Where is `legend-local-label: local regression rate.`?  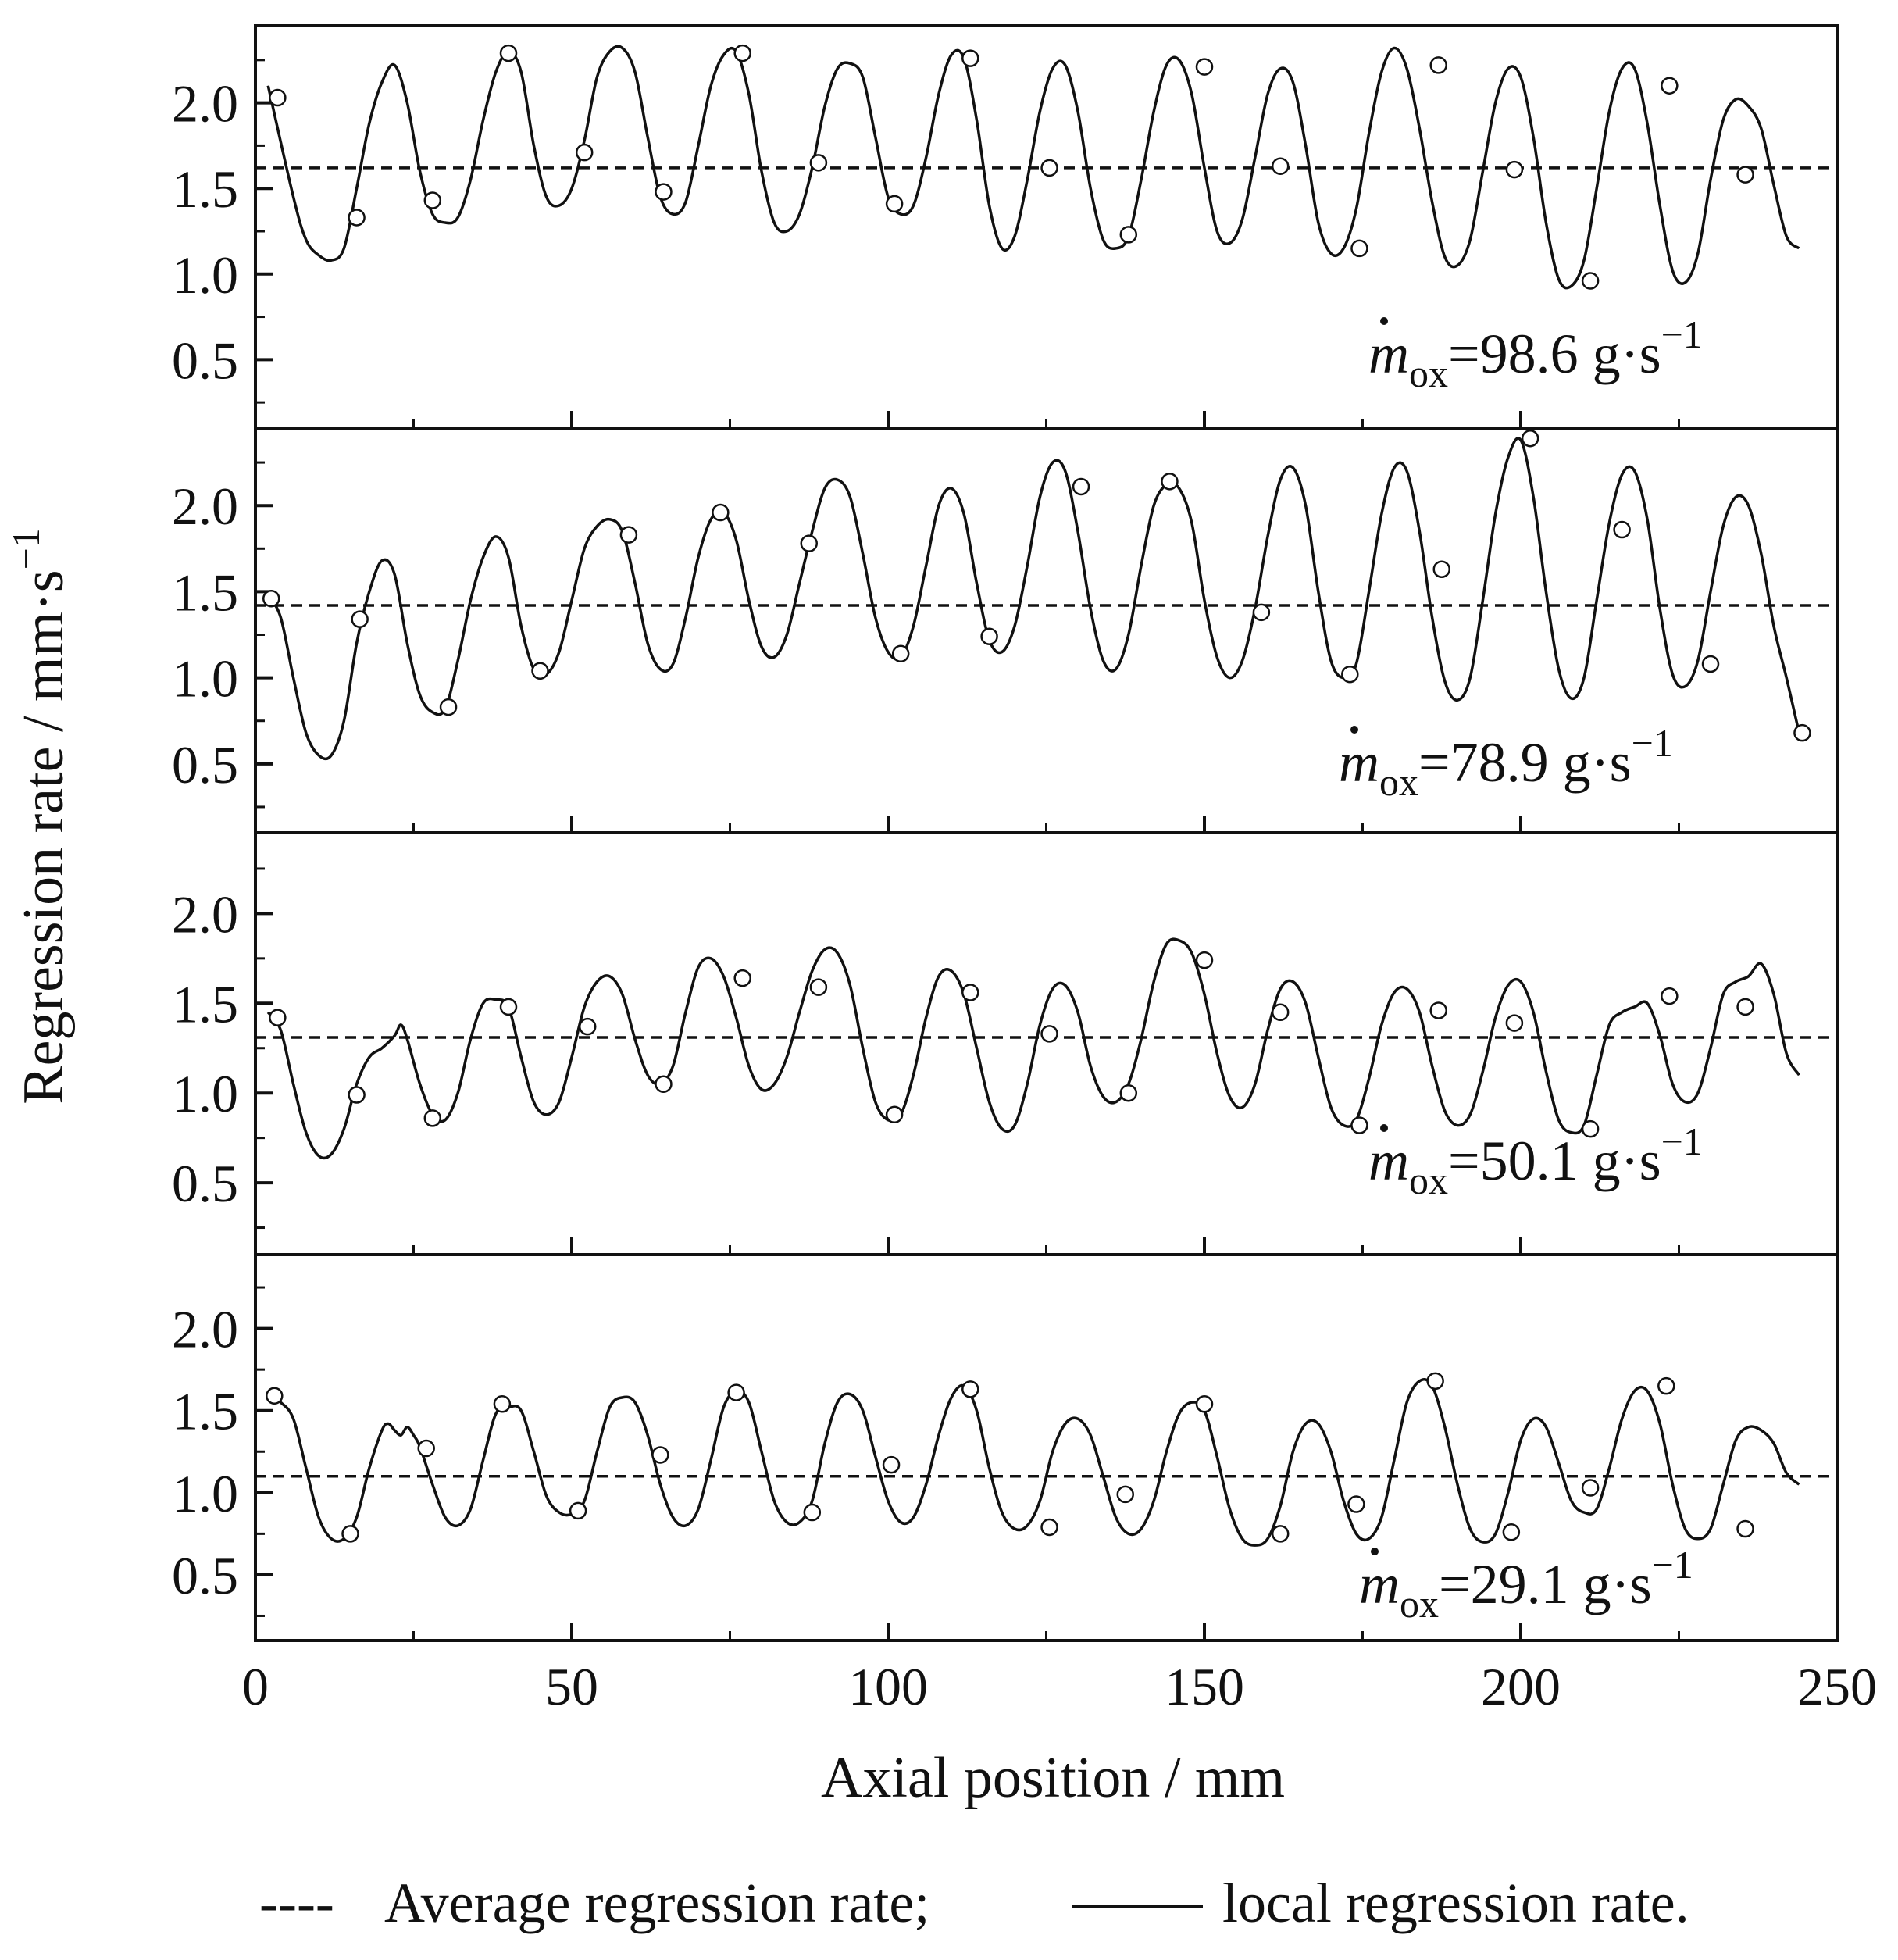 legend-local-label: local regression rate. is located at coordinates (1455, 1903).